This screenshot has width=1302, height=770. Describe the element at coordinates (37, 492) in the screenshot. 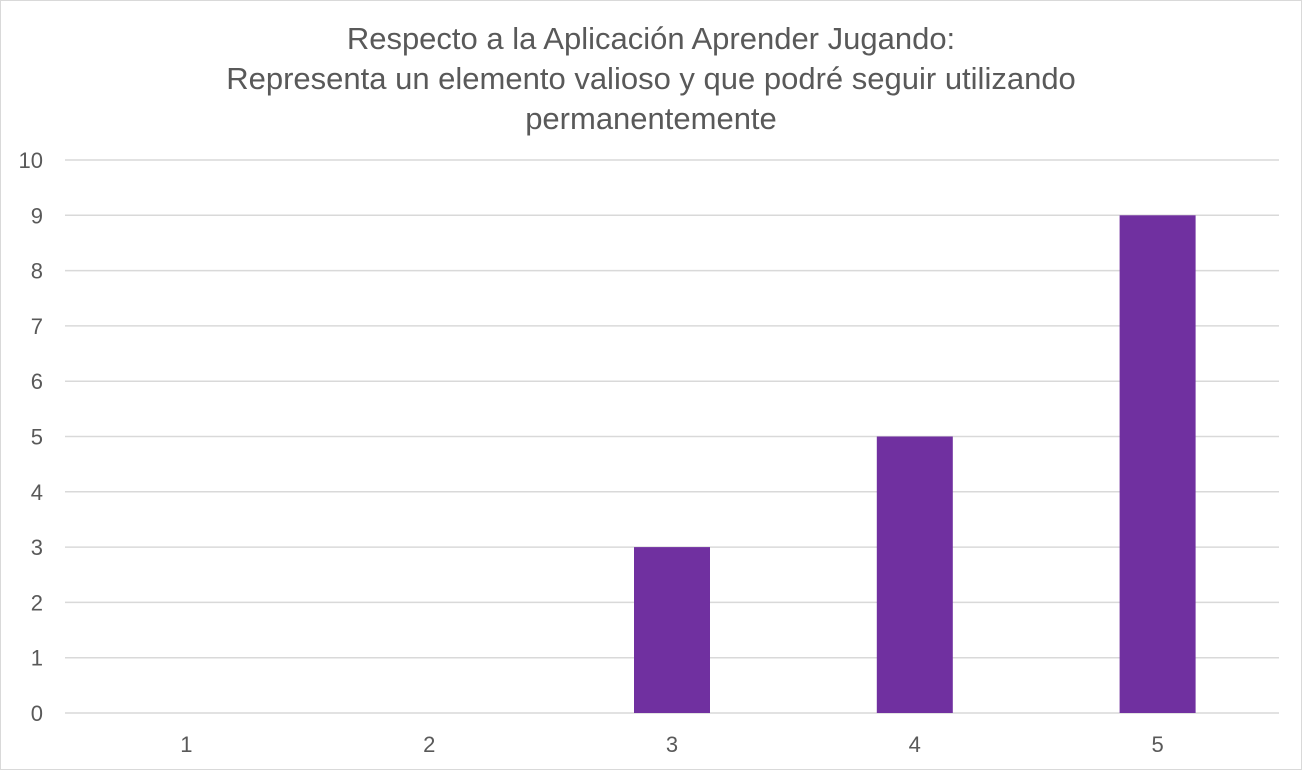

I see `y-tick-label: 4` at that location.